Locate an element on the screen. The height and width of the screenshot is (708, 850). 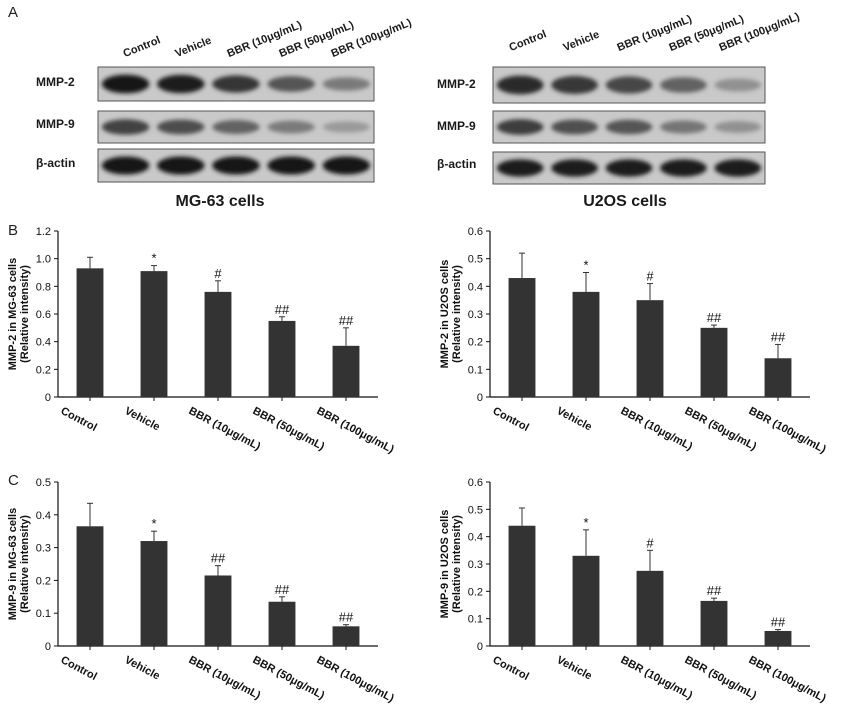
y-tick-label: 1.0 is located at coordinates (43, 260).